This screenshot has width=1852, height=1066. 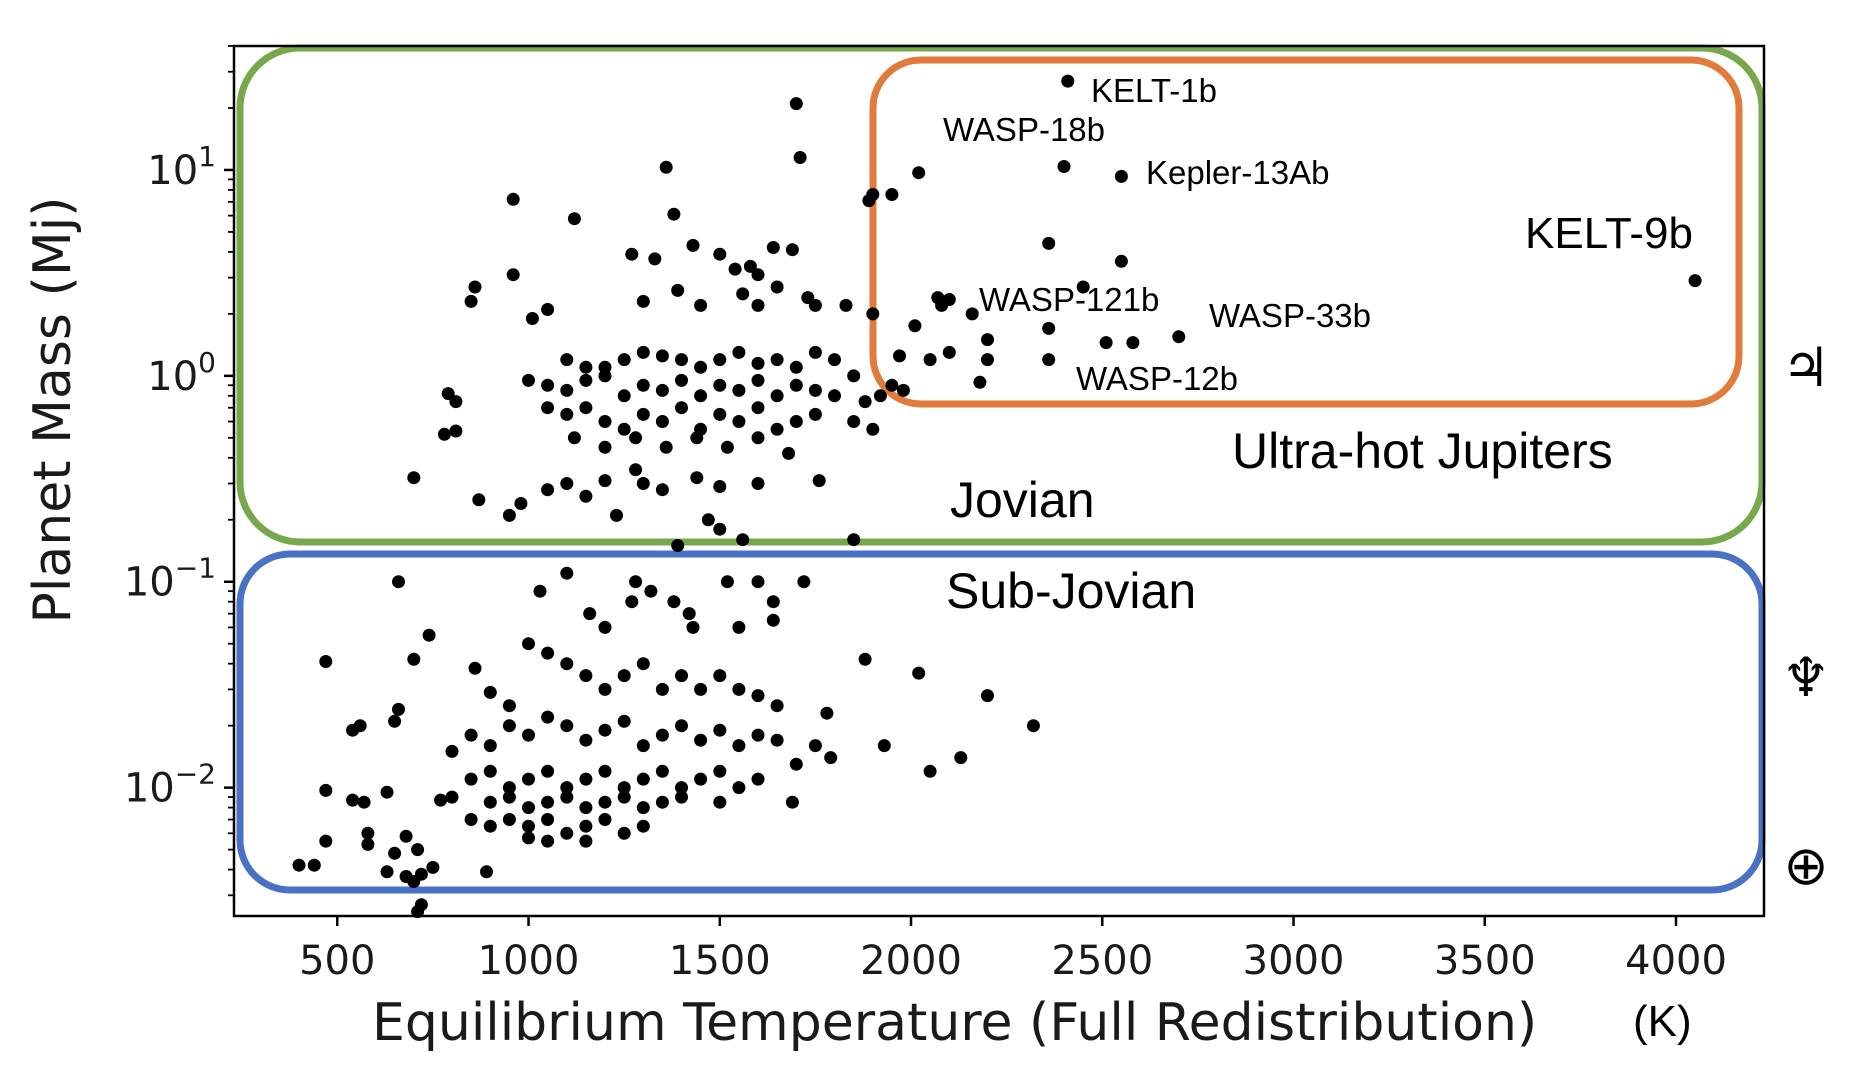 What do you see at coordinates (170, 579) in the screenshot?
I see `y-tick-label-1: 10⁻¹` at bounding box center [170, 579].